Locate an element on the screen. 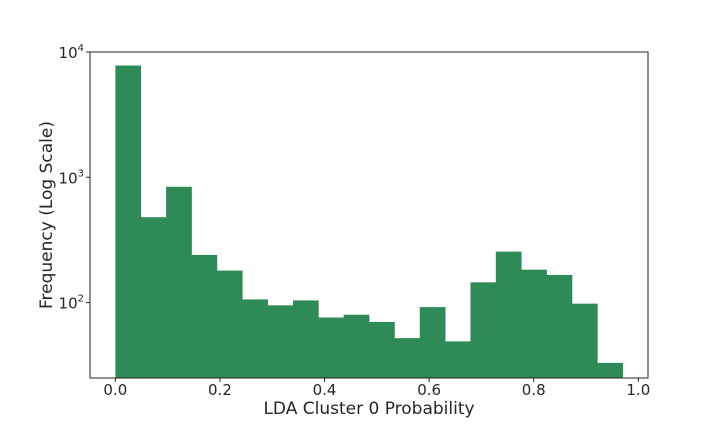 This screenshot has height=432, width=720. y-tick-label-1: 10³ is located at coordinates (71, 177).